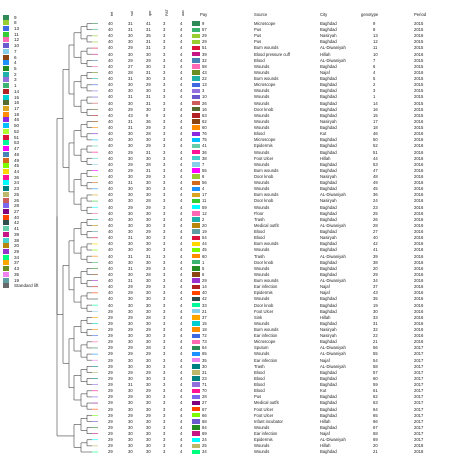 This screenshot has width=474, height=474. What do you see at coordinates (237, 109) in the screenshot?
I see `table-row: 40 29 30 3 4 16 Door knob Baghdad 16 2015` at bounding box center [237, 109].